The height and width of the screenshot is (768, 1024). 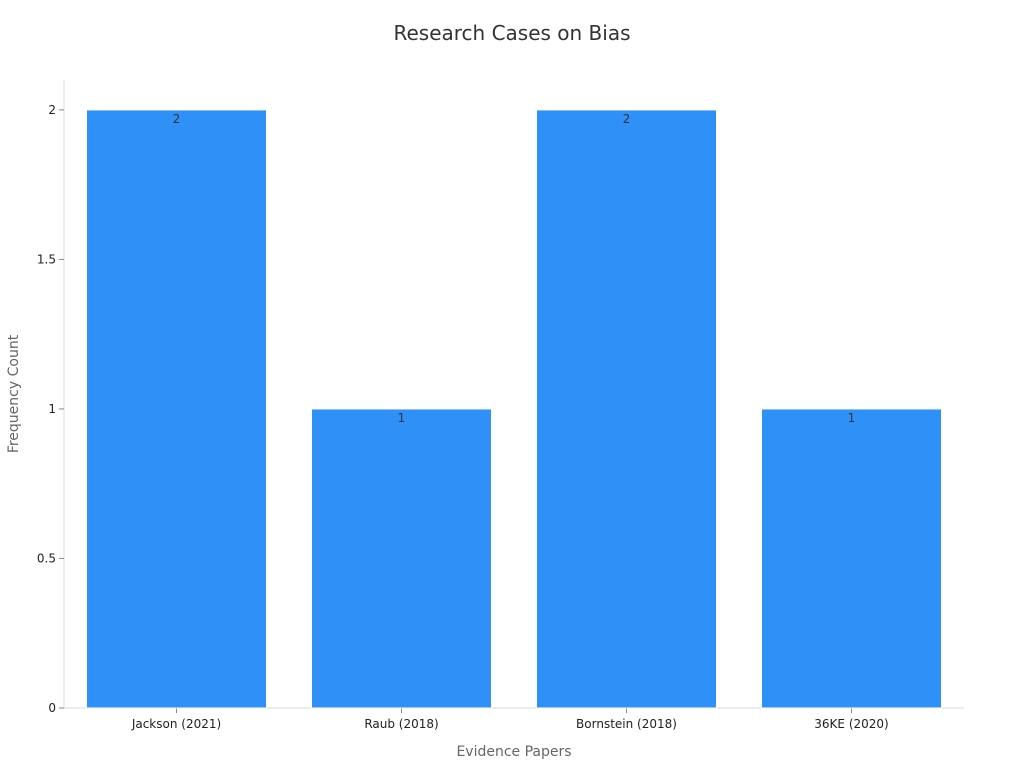 What do you see at coordinates (14, 393) in the screenshot?
I see `y-axis-label: Frequency Count` at bounding box center [14, 393].